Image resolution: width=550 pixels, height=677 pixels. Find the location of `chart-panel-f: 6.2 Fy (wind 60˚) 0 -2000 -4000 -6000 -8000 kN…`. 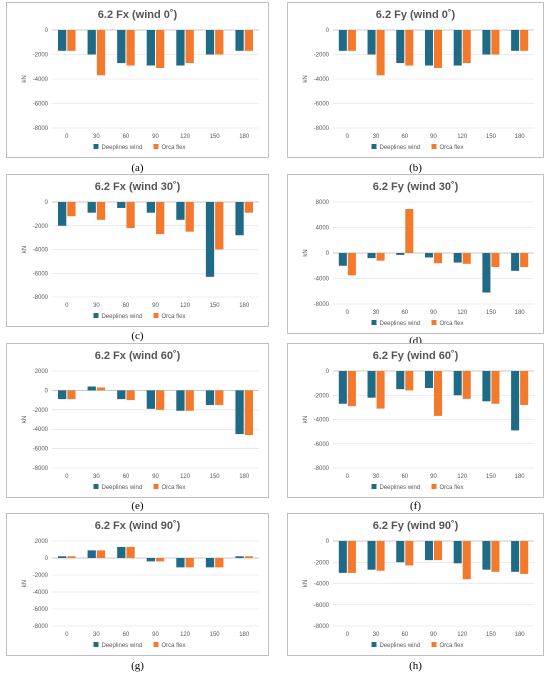

chart-panel-f: 6.2 Fy (wind 60˚) 0 -2000 -4000 -6000 -8000 kN… is located at coordinates (415, 420).